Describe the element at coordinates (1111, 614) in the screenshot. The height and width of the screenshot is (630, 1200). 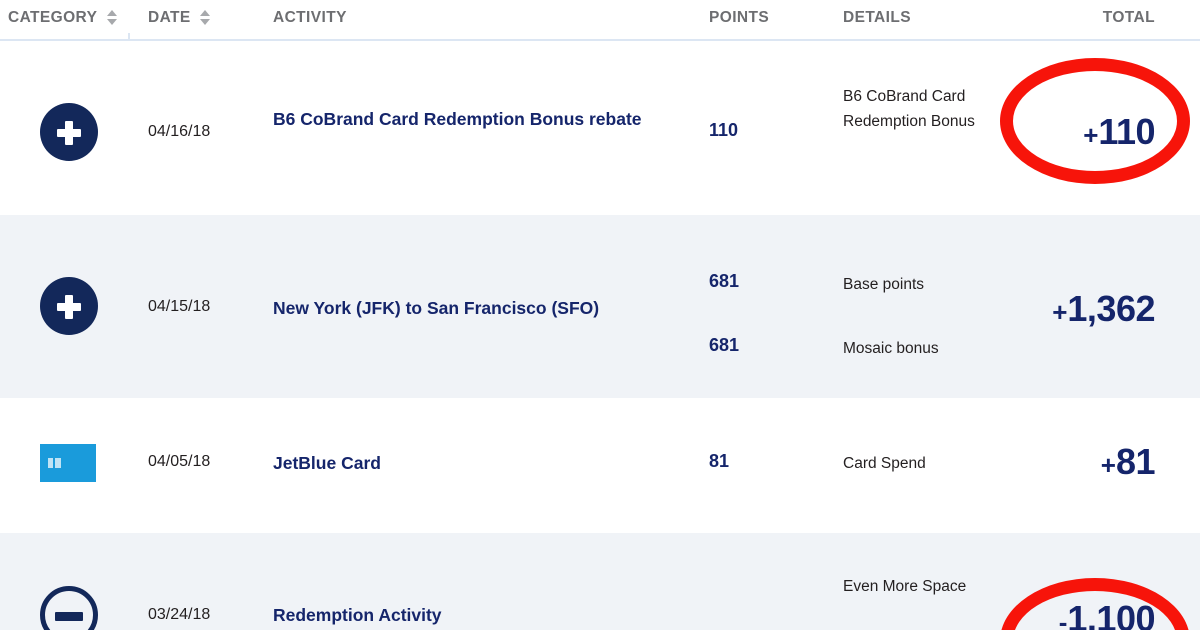
I see `total-value: 1,100` at that location.